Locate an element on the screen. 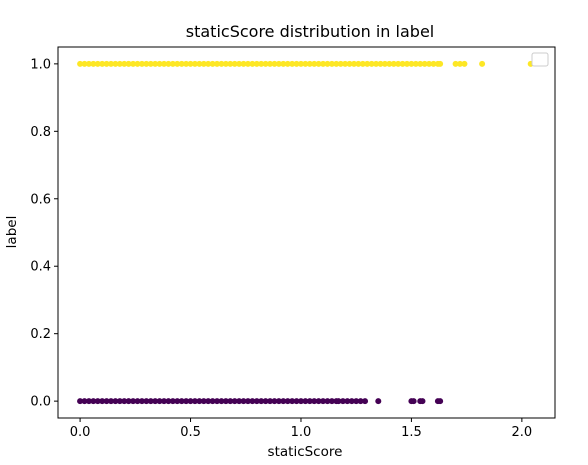 The width and height of the screenshot is (588, 465). x-tick-label: 0.0 is located at coordinates (80, 432).